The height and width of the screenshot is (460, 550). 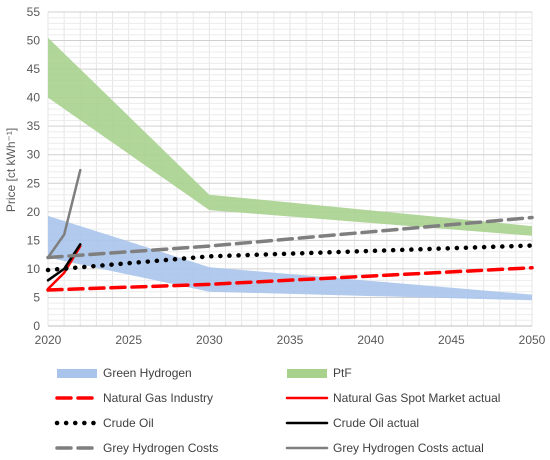 What do you see at coordinates (128, 423) in the screenshot?
I see `legend-label: Crude Oil` at bounding box center [128, 423].